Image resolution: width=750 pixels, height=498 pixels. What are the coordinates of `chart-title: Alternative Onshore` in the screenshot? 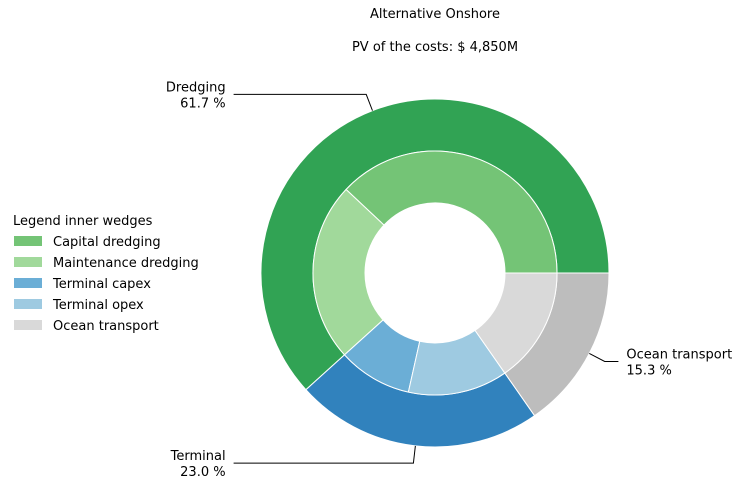 It's located at (435, 14).